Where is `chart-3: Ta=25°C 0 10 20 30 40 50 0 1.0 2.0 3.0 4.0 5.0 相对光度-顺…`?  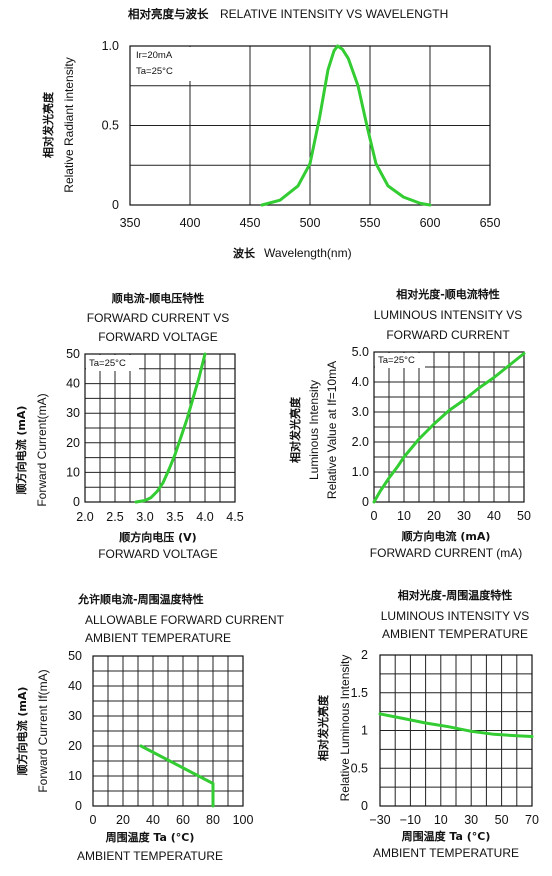
chart-3: Ta=25°C 0 10 20 30 40 50 0 1.0 2.0 3.0 4.0 5.0 相对光度-顺… is located at coordinates (409, 423).